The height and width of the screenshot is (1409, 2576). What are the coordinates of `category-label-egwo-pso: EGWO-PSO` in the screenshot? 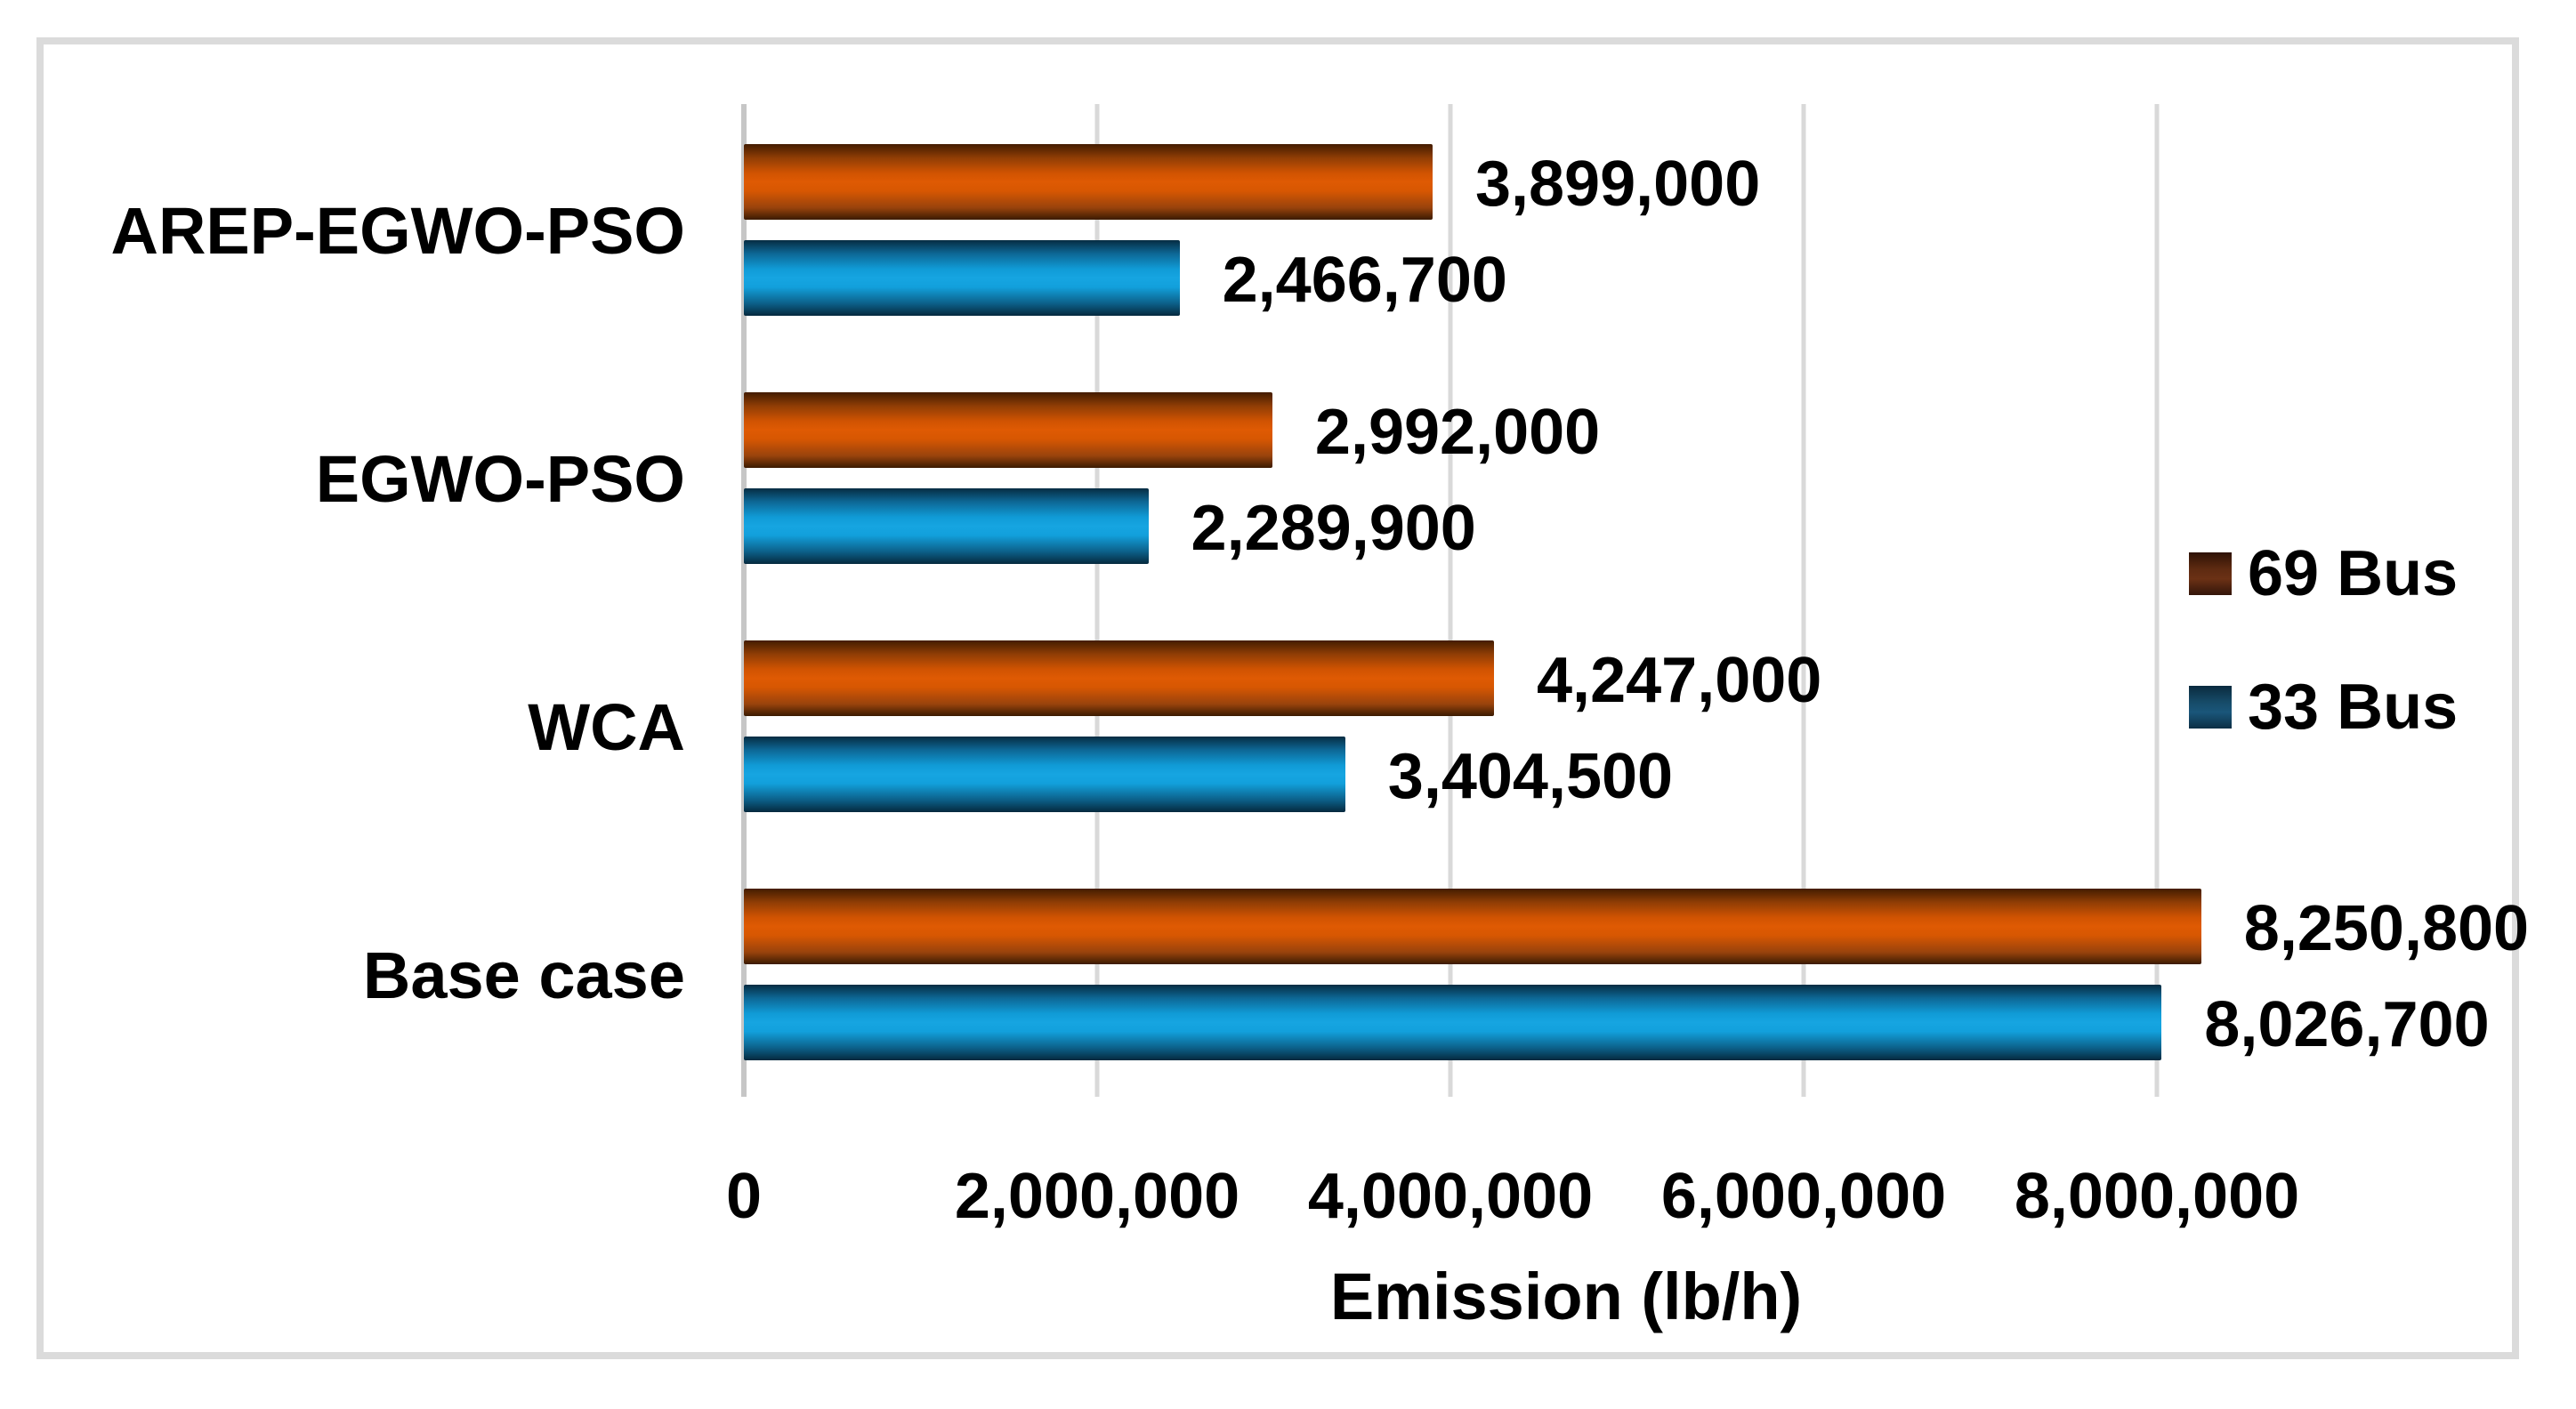 It's located at (500, 478).